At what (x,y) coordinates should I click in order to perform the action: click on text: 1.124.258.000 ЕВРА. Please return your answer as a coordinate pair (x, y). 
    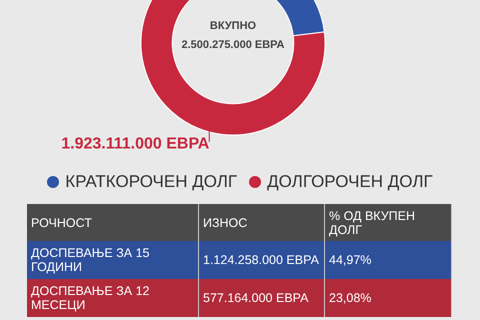
    Looking at the image, I should click on (262, 260).